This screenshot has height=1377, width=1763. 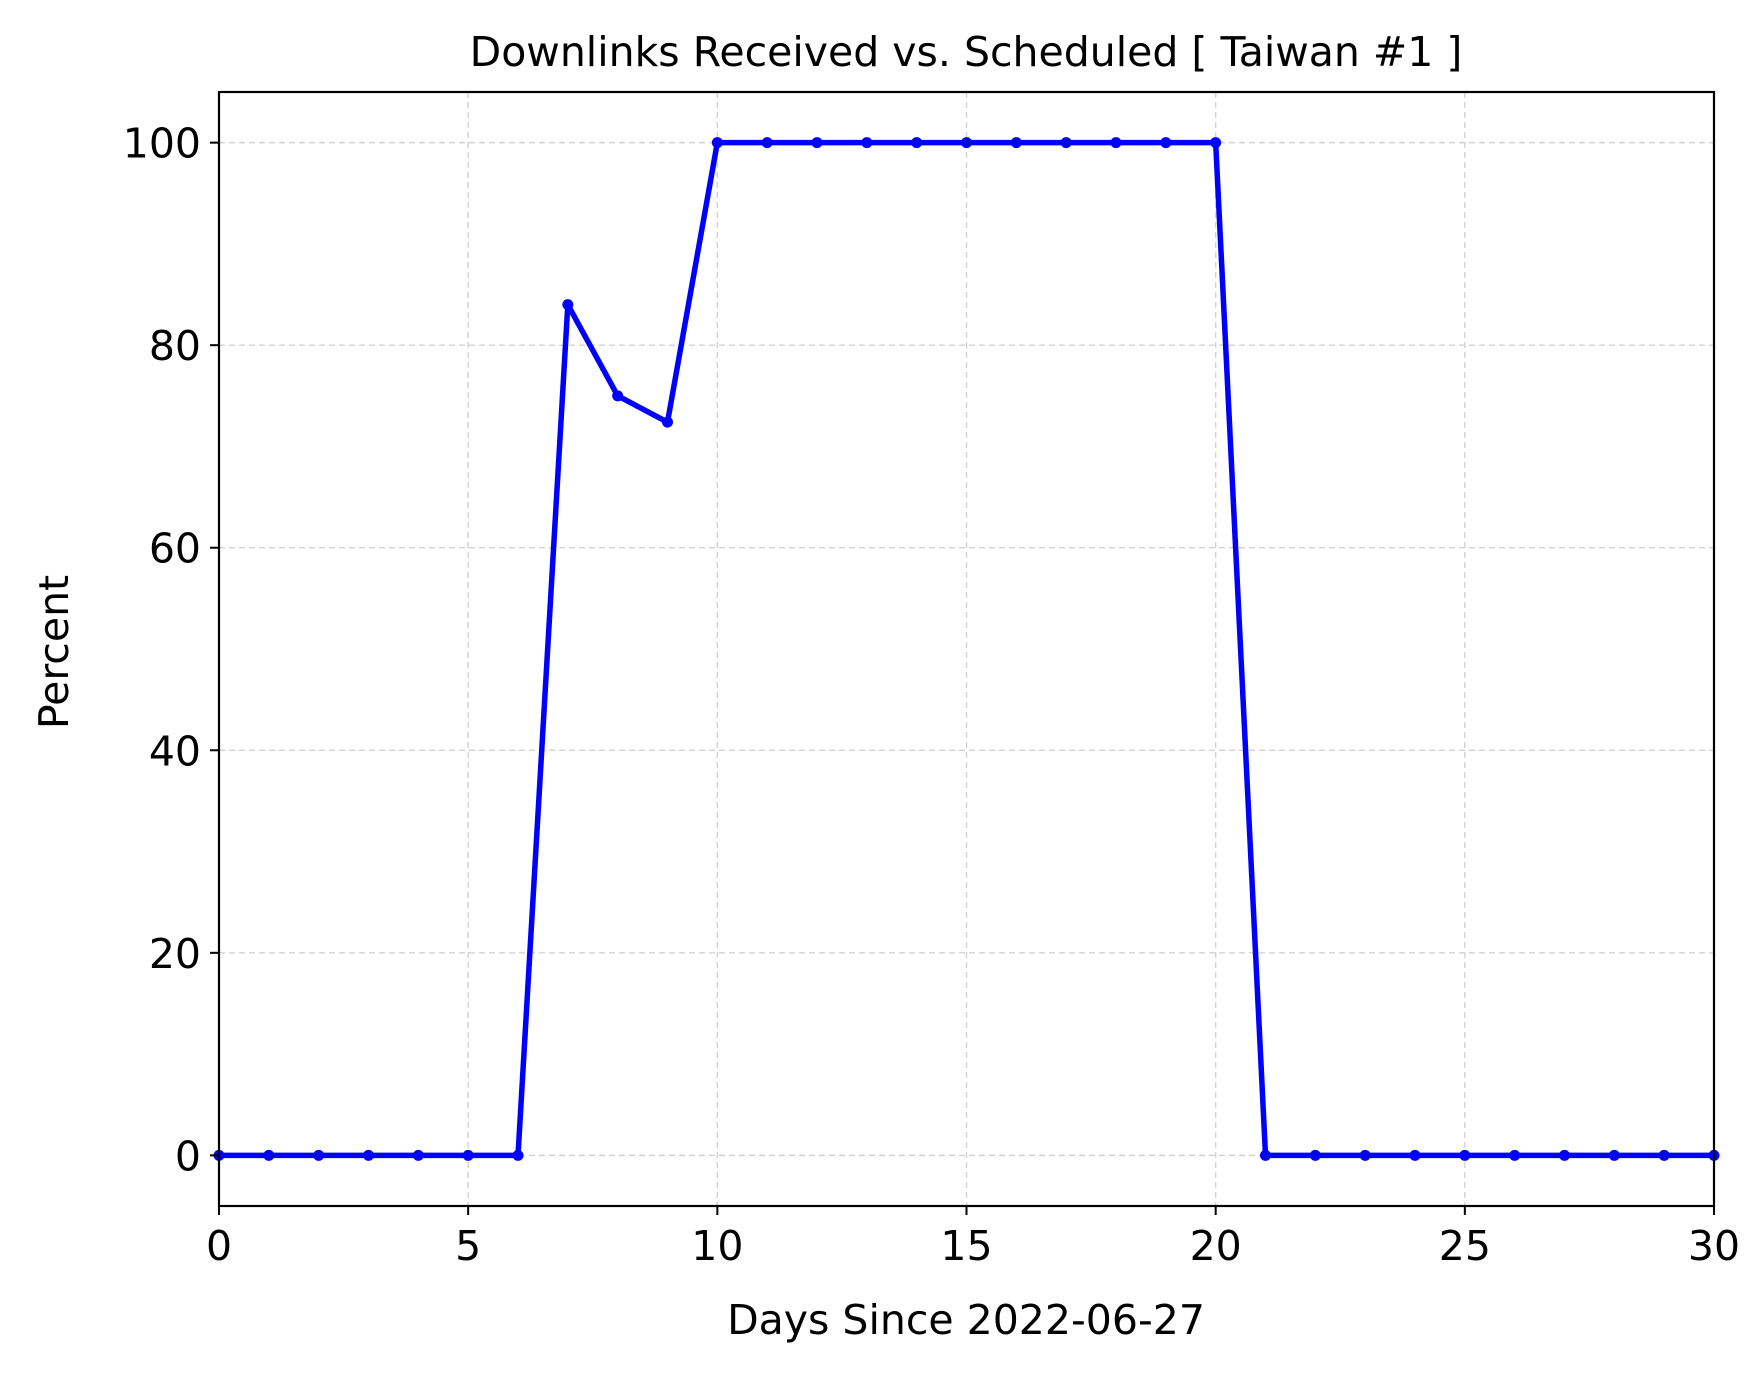 What do you see at coordinates (162, 144) in the screenshot?
I see `y-tick-label: 100` at bounding box center [162, 144].